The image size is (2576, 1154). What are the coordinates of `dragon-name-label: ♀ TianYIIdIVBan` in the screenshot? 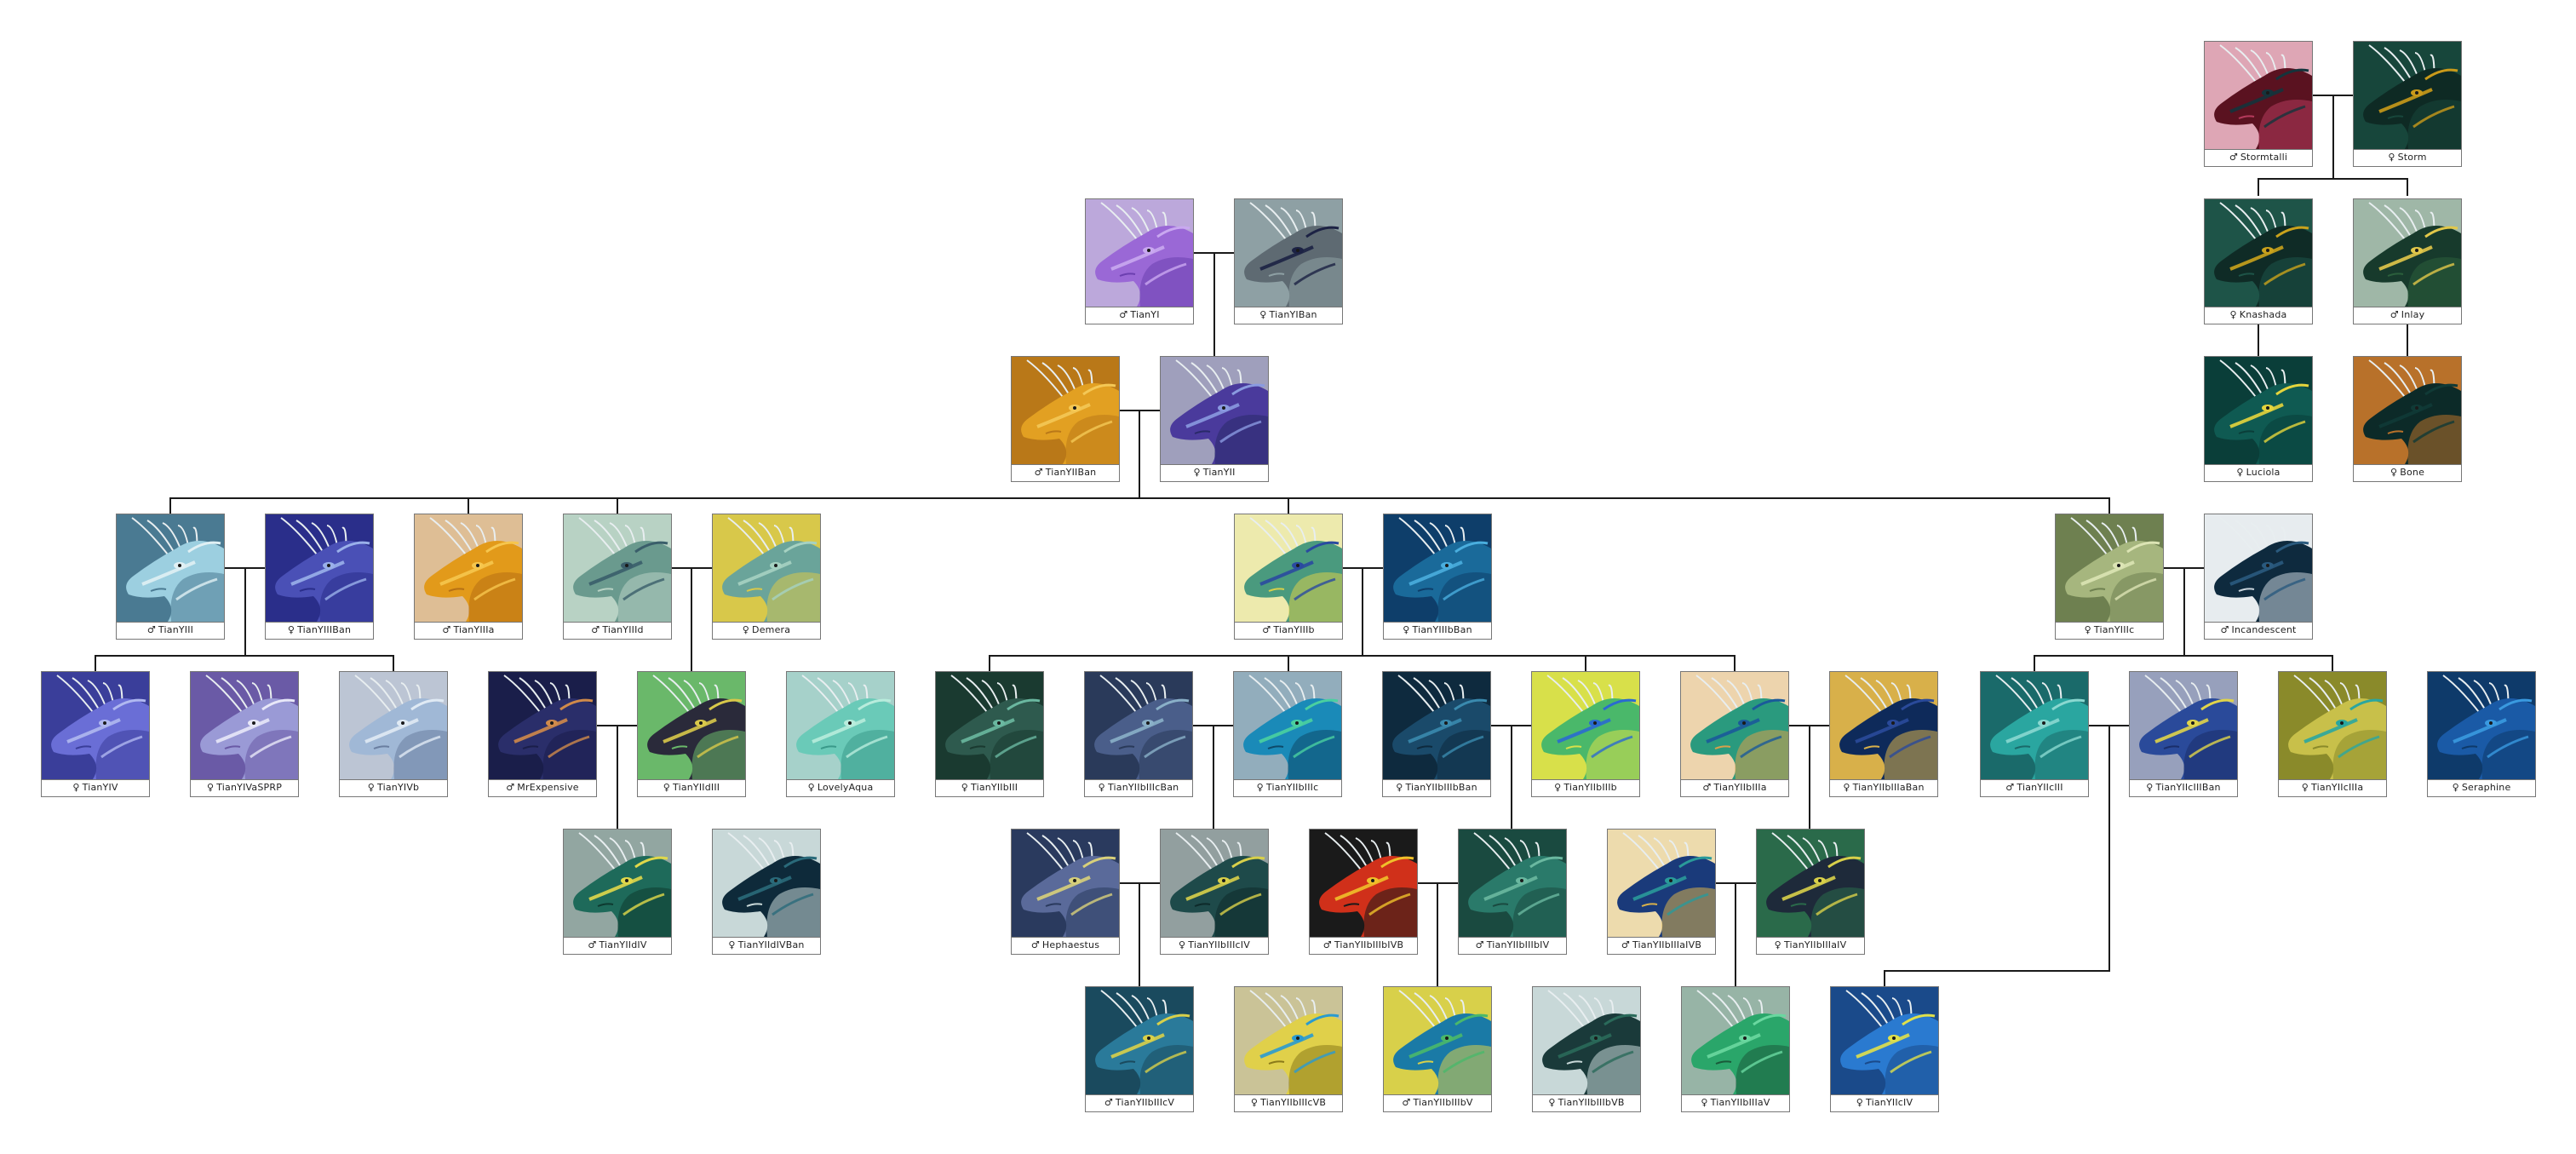 It's located at (766, 946).